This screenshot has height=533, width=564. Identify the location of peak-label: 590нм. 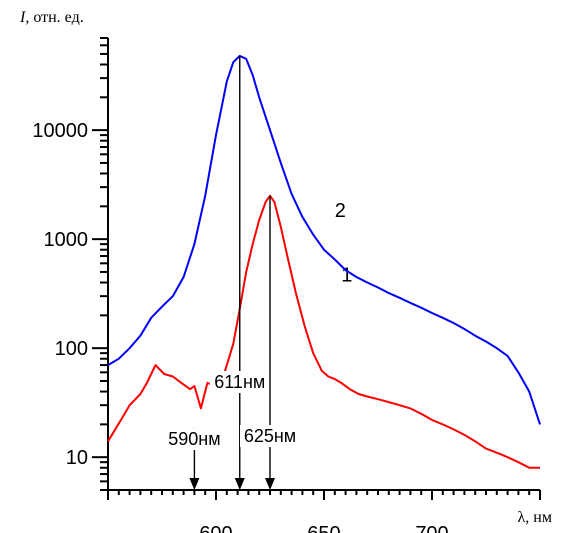
(194, 439).